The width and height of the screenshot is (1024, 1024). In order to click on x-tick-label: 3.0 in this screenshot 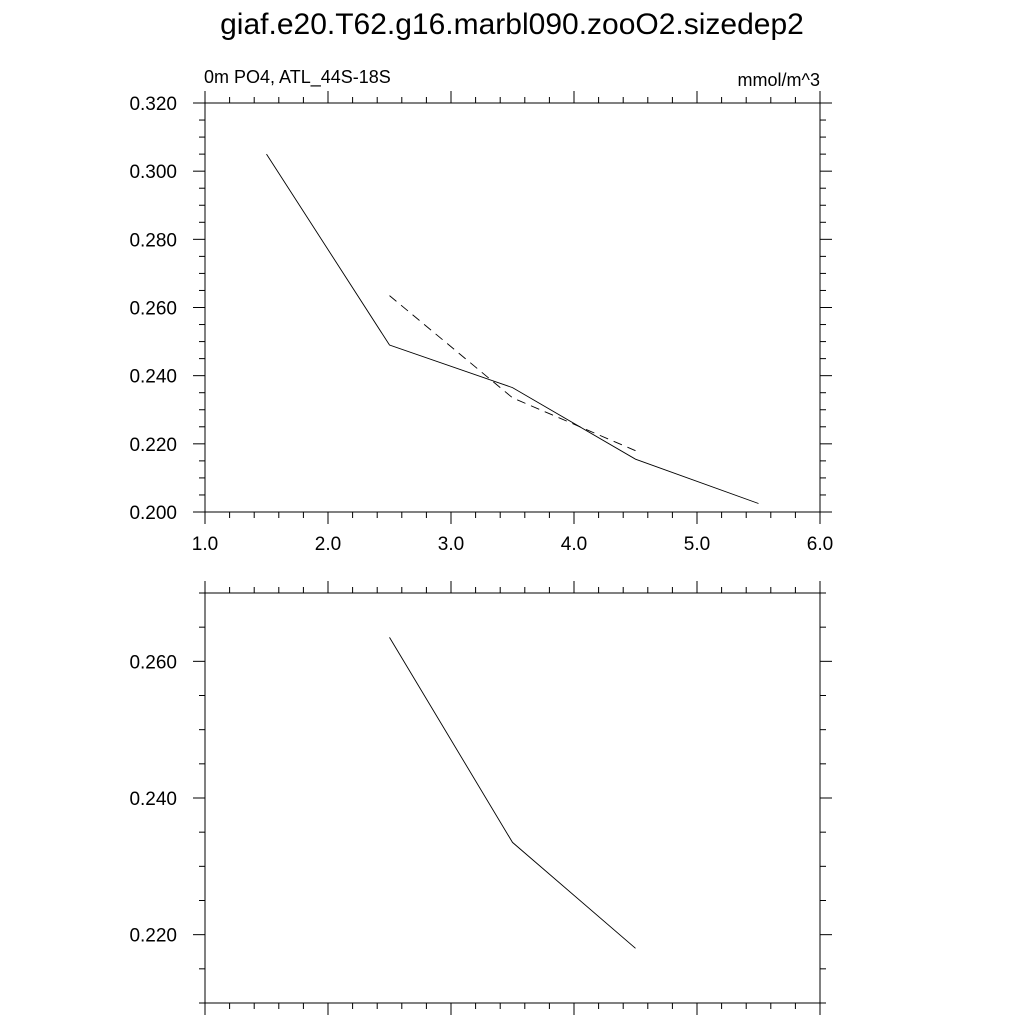, I will do `click(451, 544)`.